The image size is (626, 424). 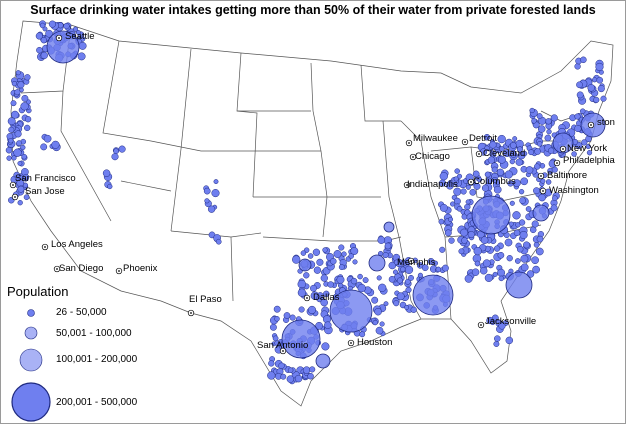 I want to click on seattle-large-circle, so click(x=63, y=47).